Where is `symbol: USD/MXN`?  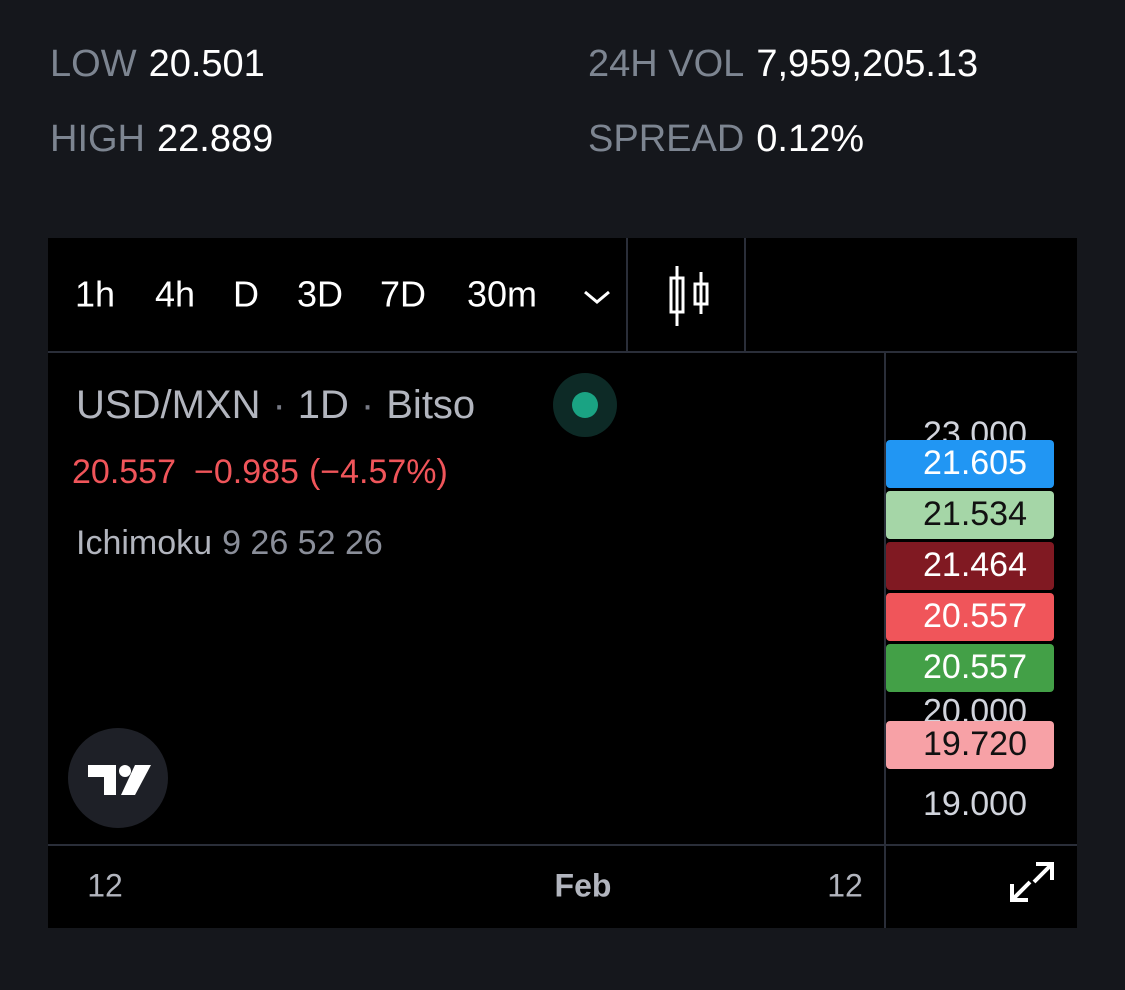 symbol: USD/MXN is located at coordinates (168, 405).